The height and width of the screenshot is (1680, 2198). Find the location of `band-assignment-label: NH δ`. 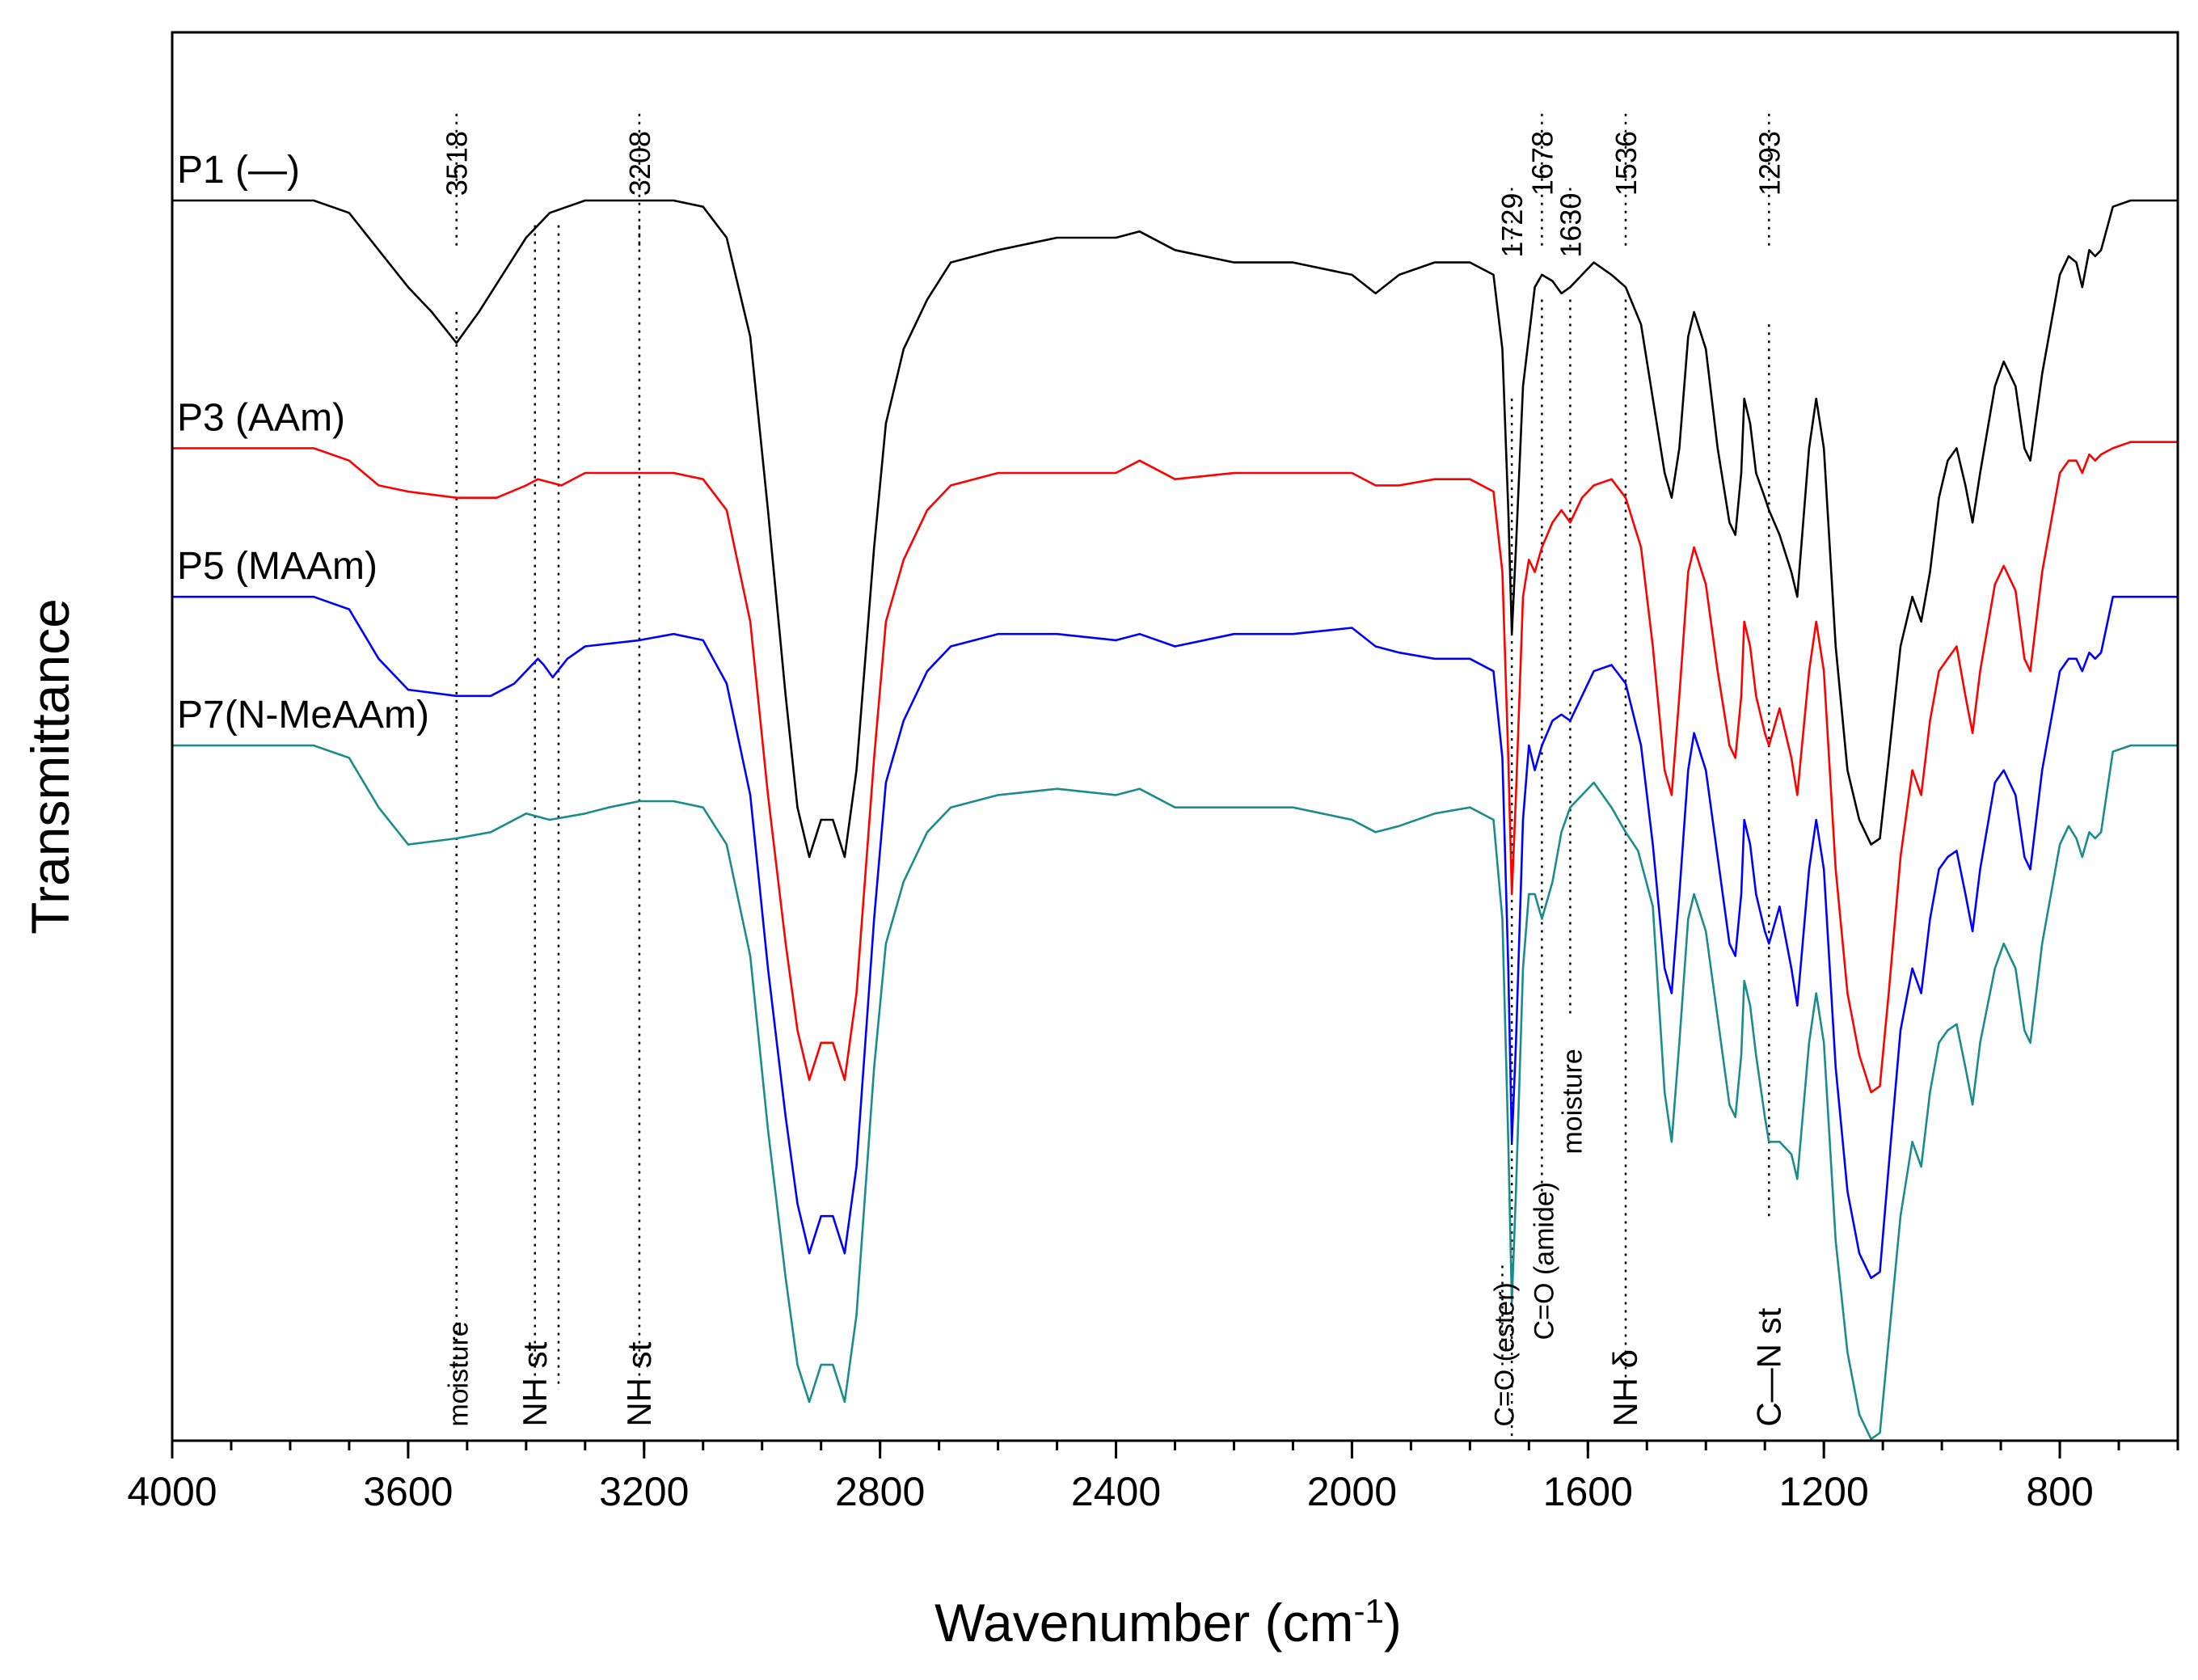

band-assignment-label: NH δ is located at coordinates (1625, 1388).